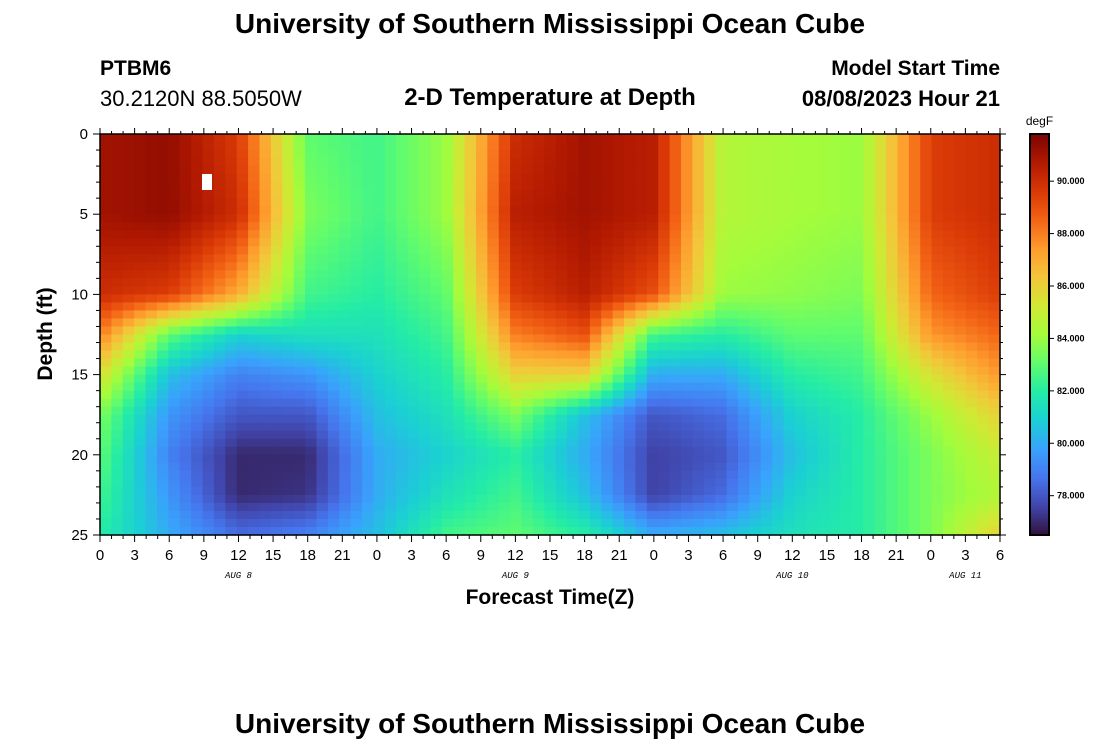 This screenshot has width=1100, height=750. Describe the element at coordinates (136, 68) in the screenshot. I see `station-id: PTBM6` at that location.